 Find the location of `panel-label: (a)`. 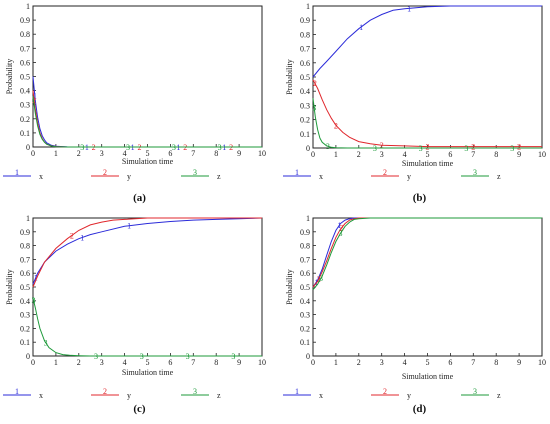

panel-label: (a) is located at coordinates (139, 198).